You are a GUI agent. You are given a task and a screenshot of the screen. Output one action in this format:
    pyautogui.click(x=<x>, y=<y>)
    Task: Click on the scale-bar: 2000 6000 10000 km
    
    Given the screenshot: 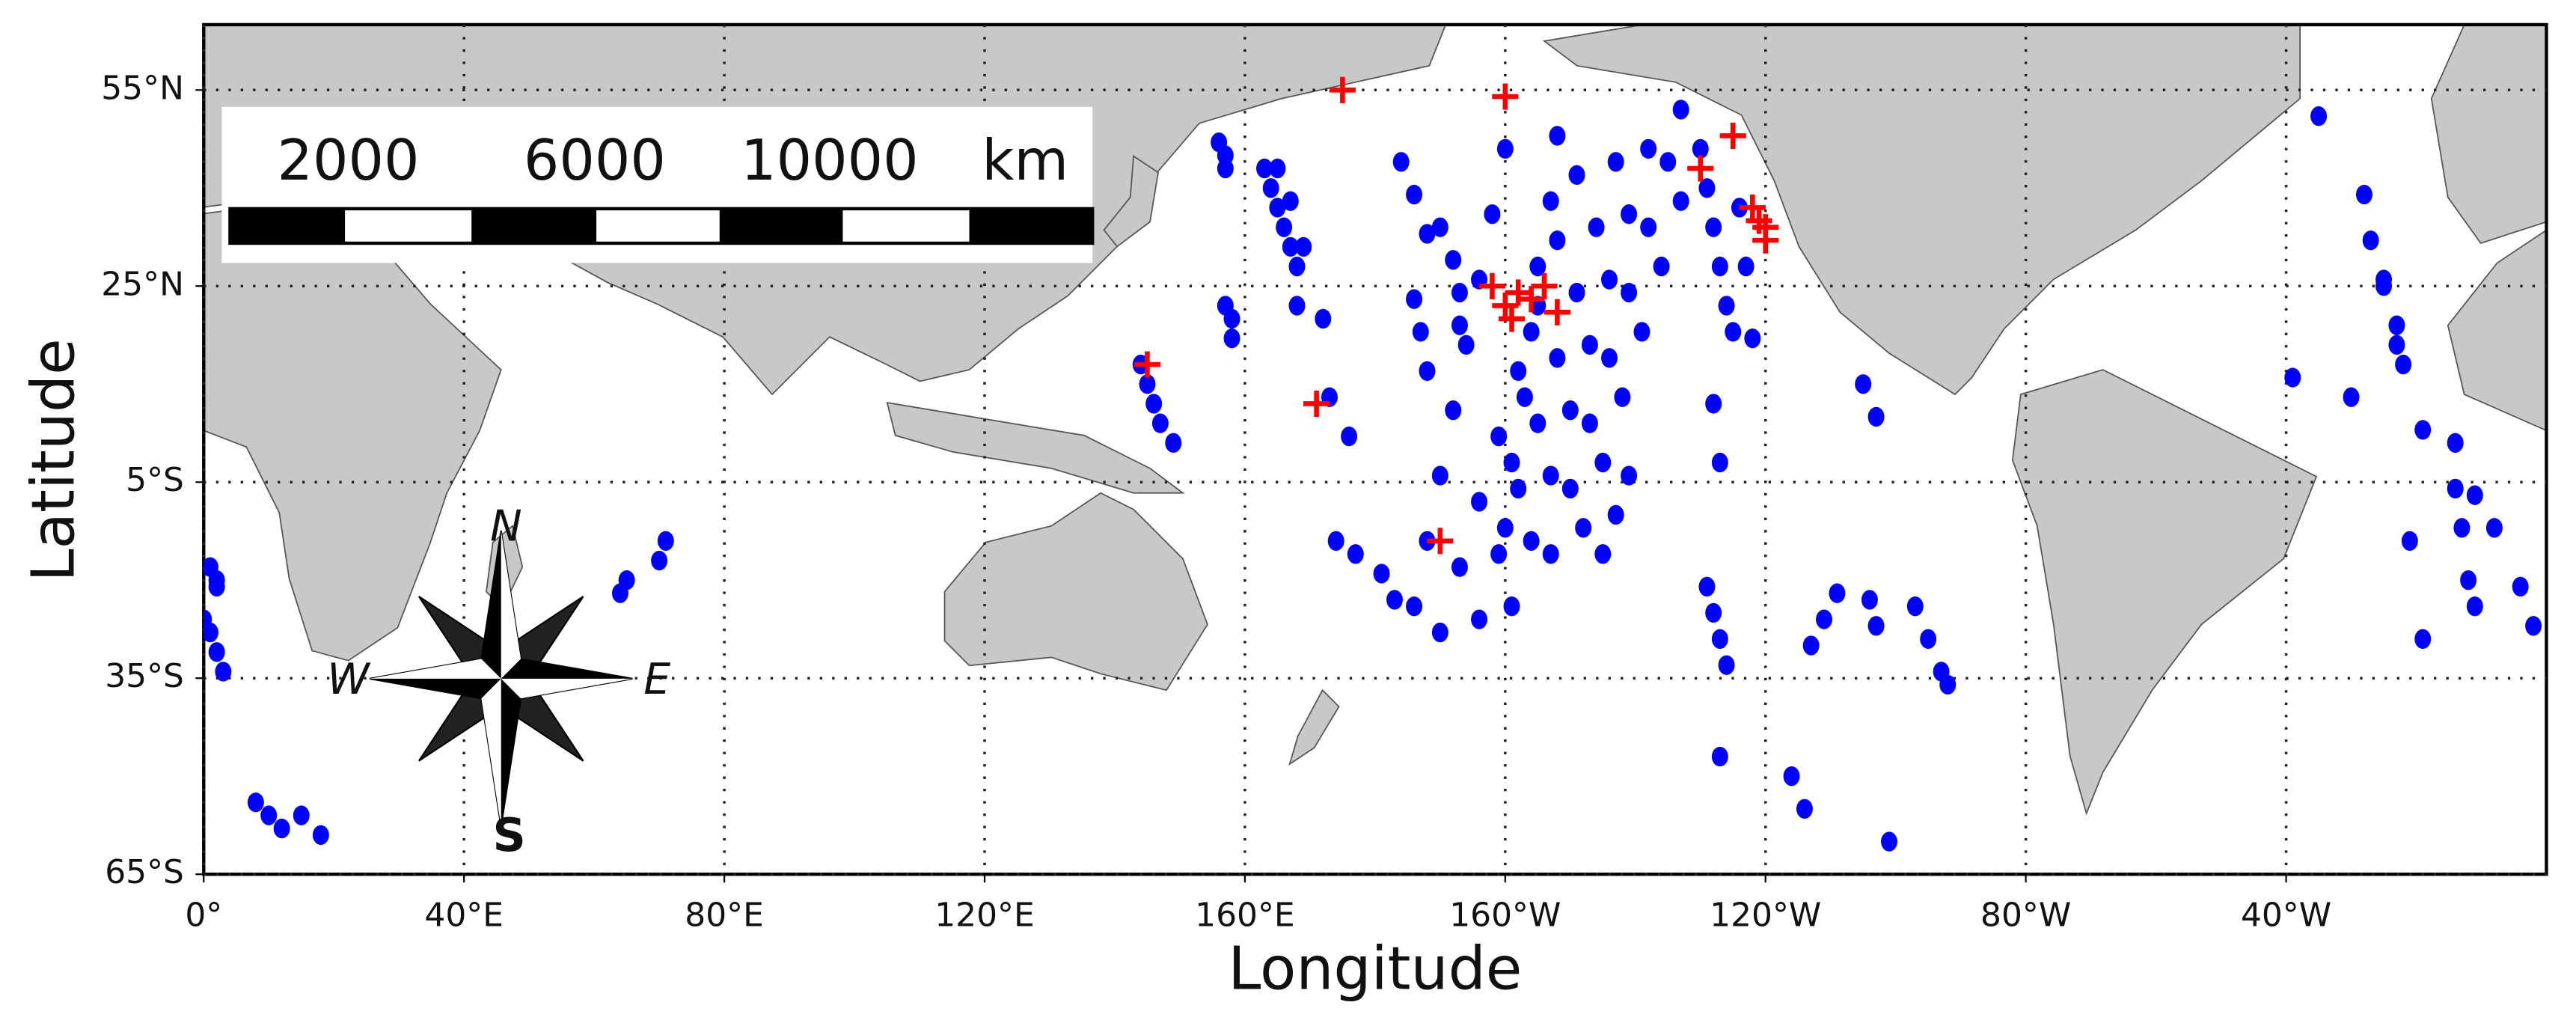 What is the action you would take?
    pyautogui.click(x=658, y=184)
    